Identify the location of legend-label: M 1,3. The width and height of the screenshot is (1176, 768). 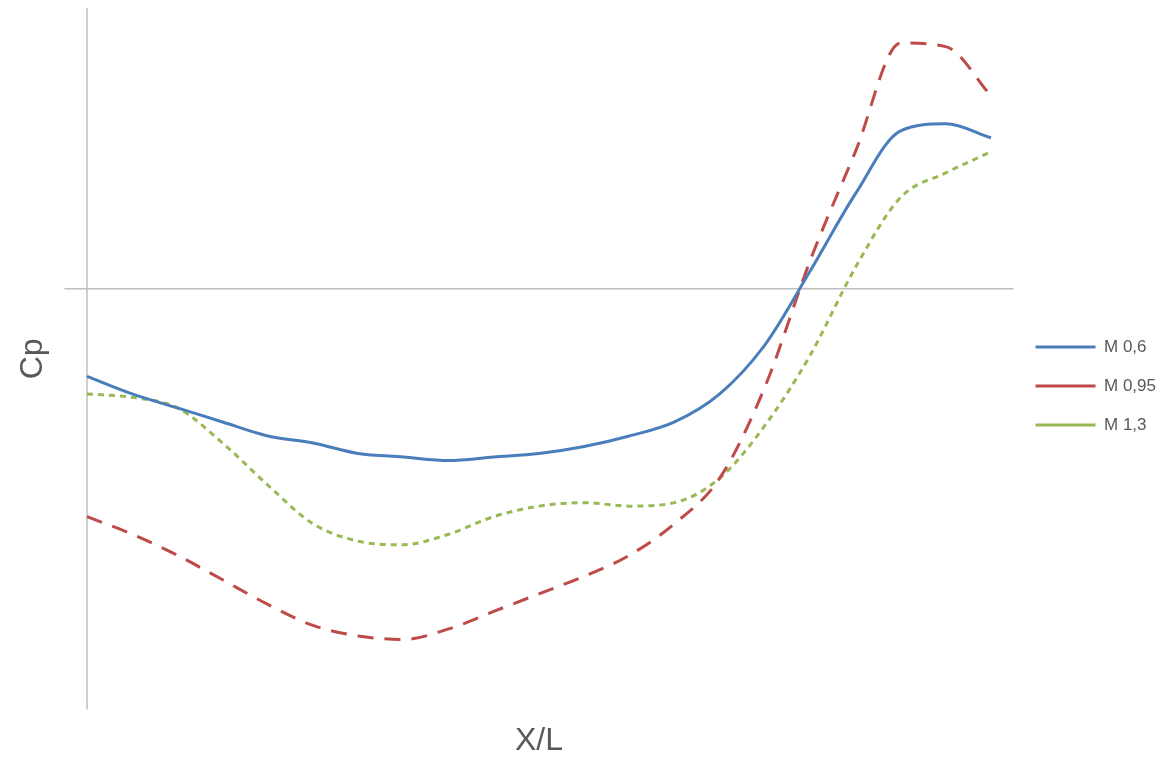
(1125, 424).